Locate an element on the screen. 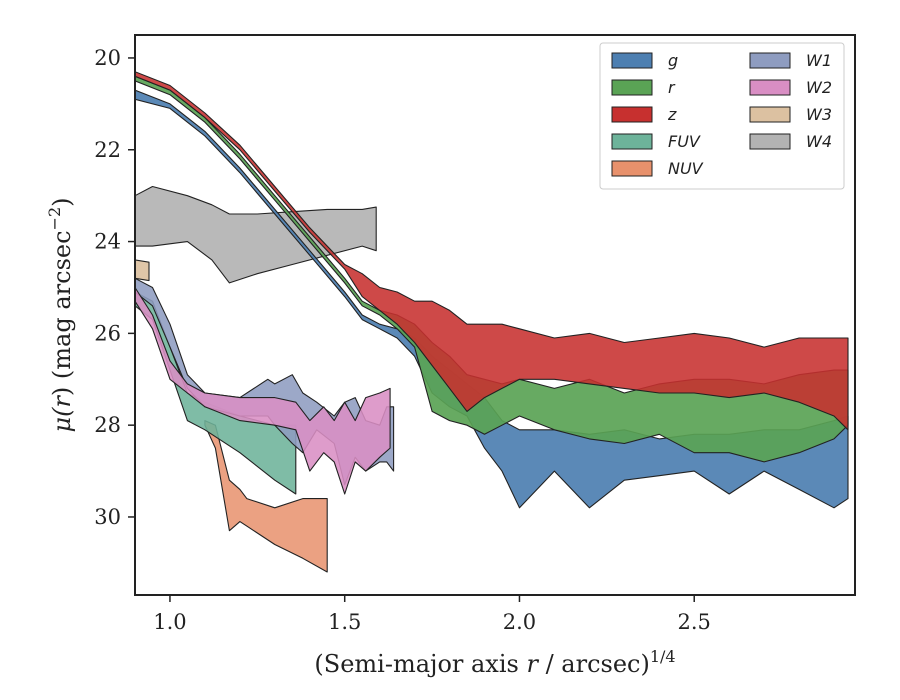 The width and height of the screenshot is (900, 700). legend-swatch-z is located at coordinates (632, 114).